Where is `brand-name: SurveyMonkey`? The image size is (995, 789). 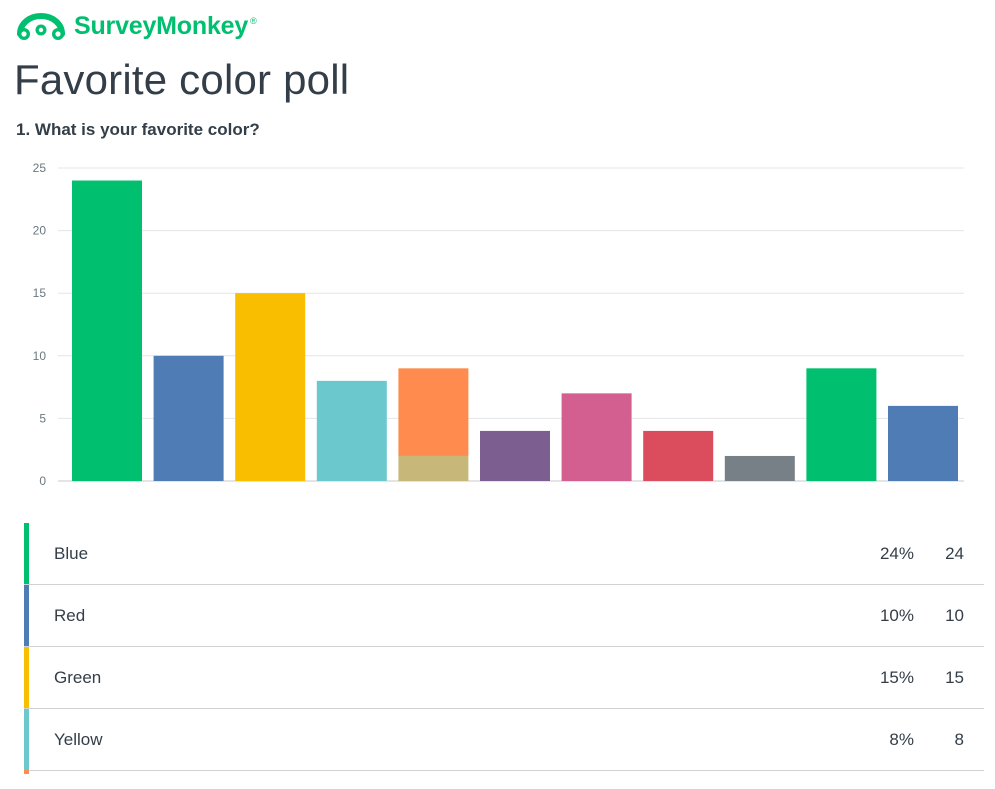 brand-name: SurveyMonkey is located at coordinates (161, 25).